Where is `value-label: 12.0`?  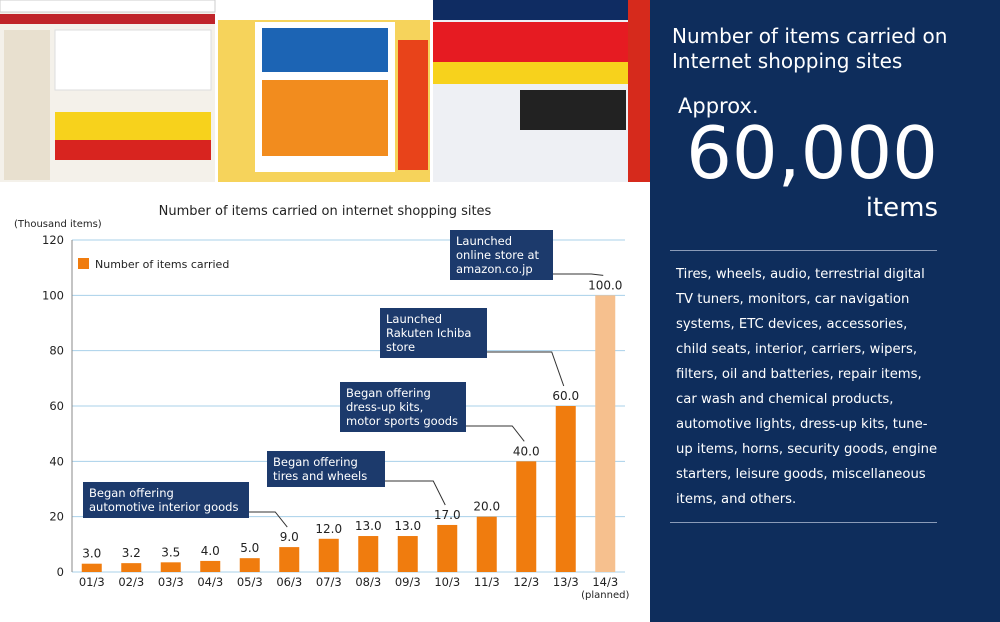 value-label: 12.0 is located at coordinates (328, 529).